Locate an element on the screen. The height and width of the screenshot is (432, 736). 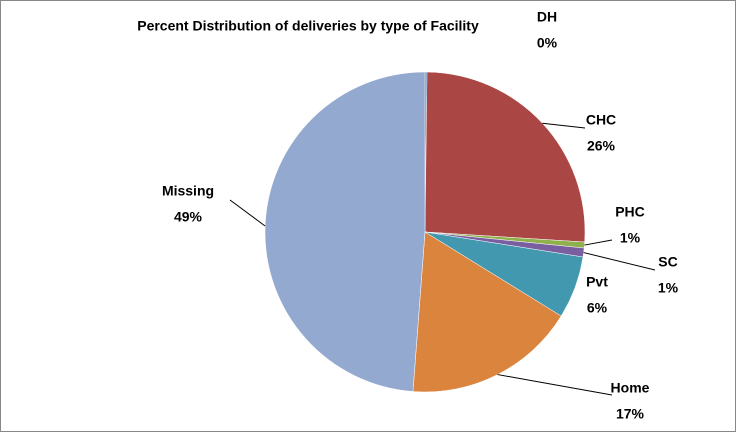
data-label-value: 26% is located at coordinates (601, 146).